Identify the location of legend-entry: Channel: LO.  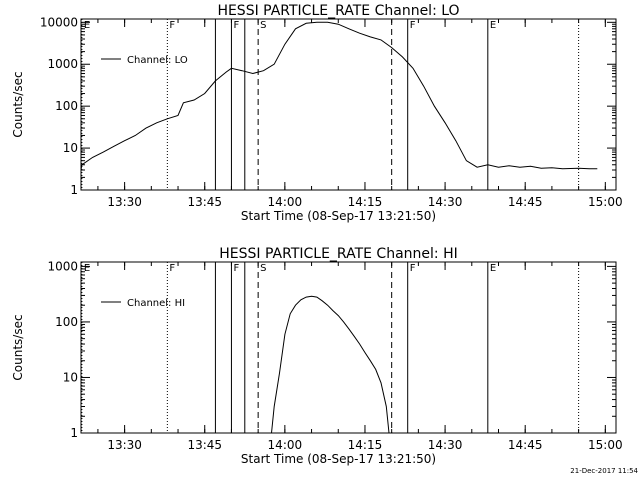
(157, 60).